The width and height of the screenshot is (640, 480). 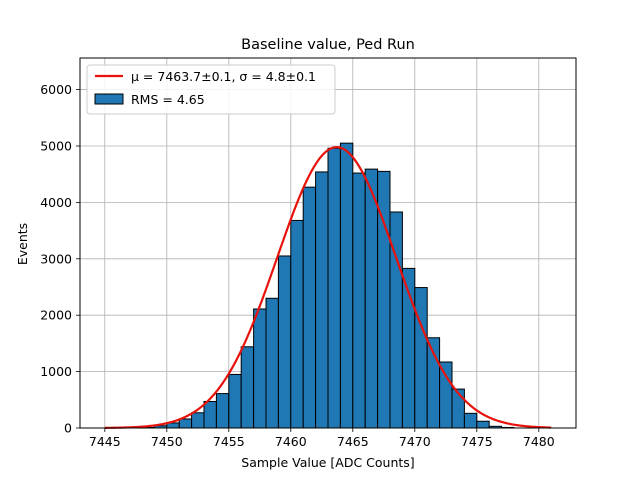 I want to click on y-tick-label: 4000, so click(x=56, y=202).